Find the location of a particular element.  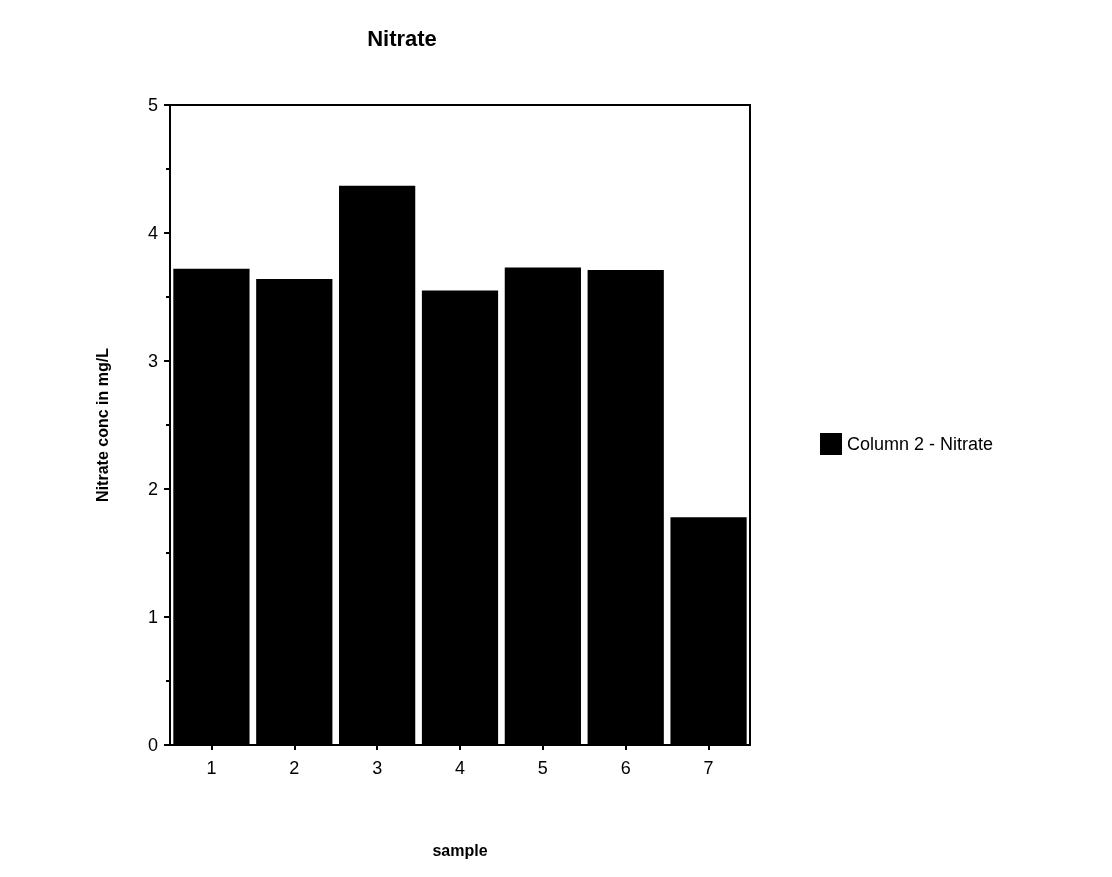

chart-title: Nitrate is located at coordinates (402, 38).